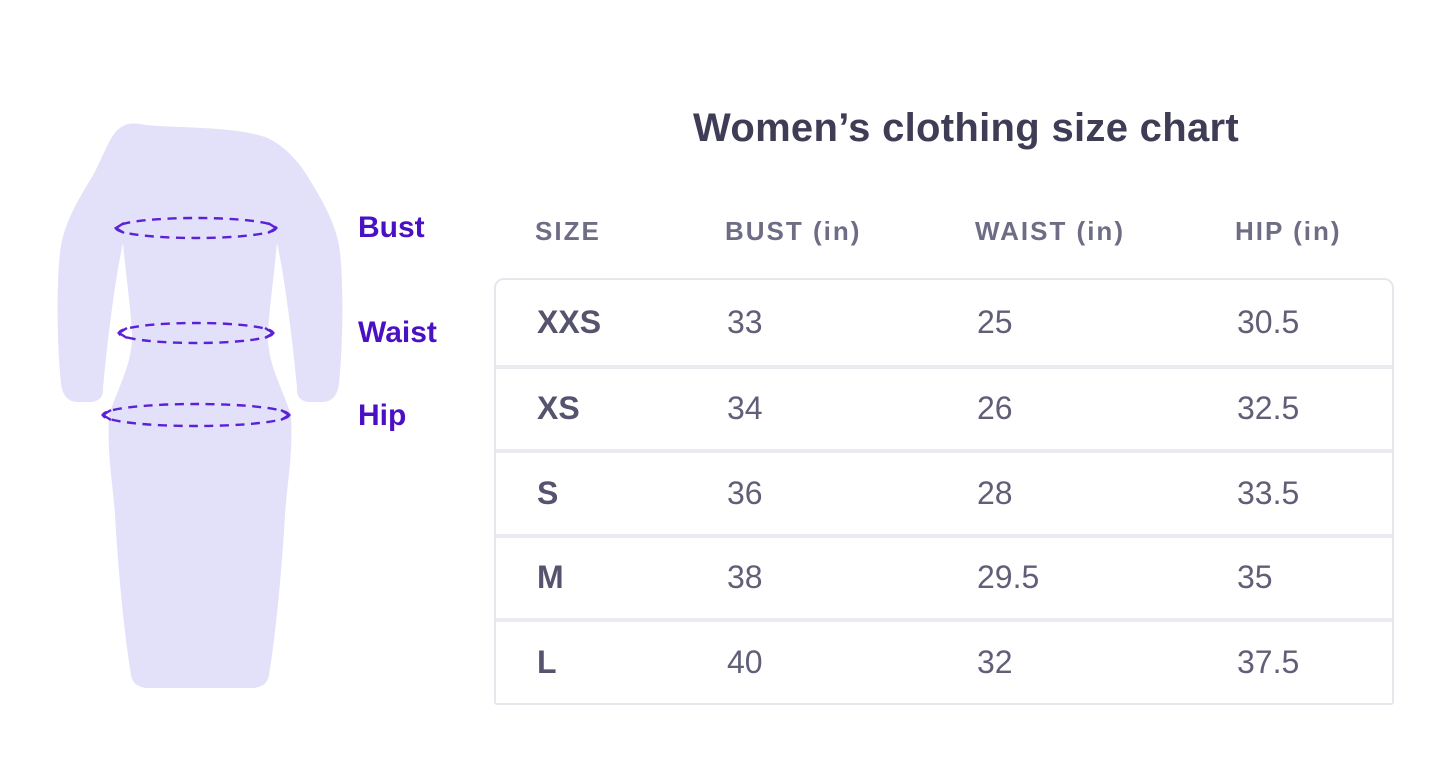  What do you see at coordinates (558, 408) in the screenshot?
I see `size-cell: XS` at bounding box center [558, 408].